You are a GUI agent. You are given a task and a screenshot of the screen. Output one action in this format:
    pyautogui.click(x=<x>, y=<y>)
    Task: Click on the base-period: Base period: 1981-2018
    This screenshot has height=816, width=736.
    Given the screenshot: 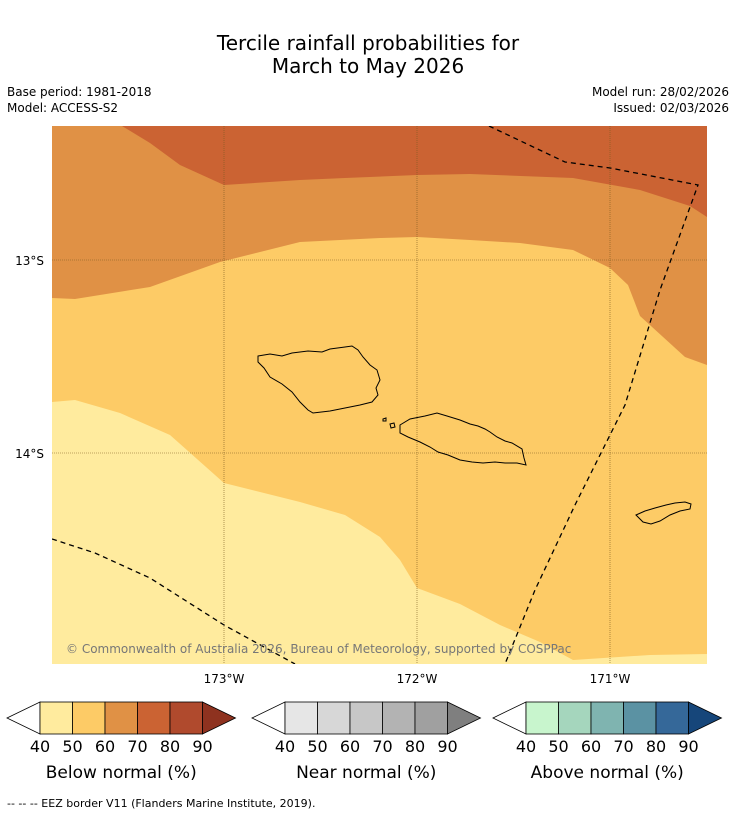 What is the action you would take?
    pyautogui.click(x=79, y=92)
    